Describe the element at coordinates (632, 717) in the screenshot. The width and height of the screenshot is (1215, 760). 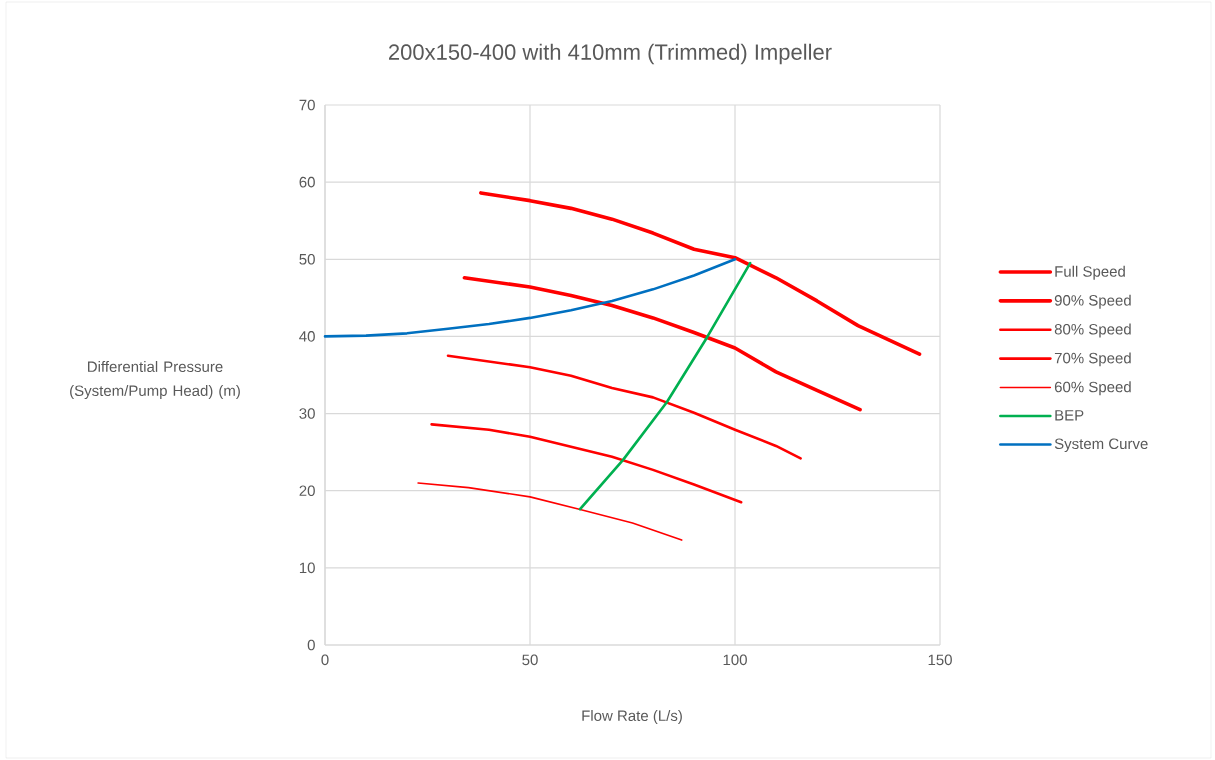
I see `x-axis-title: Flow Rate (L/s)` at that location.